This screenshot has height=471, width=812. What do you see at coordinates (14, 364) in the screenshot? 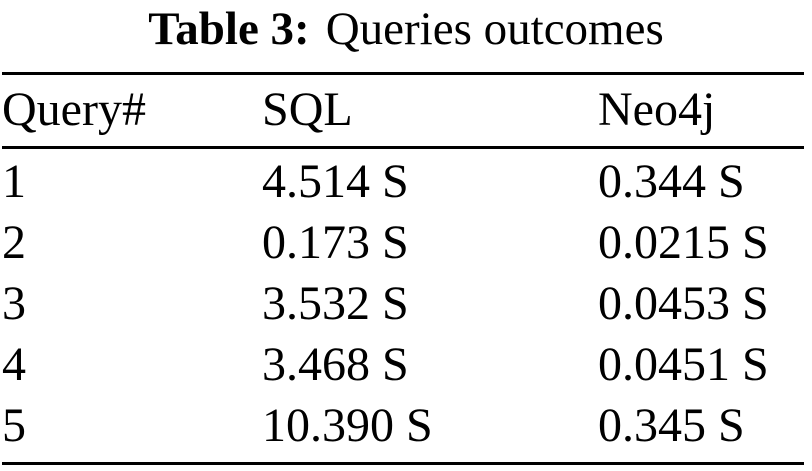
I see `cell-query-number: 4` at bounding box center [14, 364].